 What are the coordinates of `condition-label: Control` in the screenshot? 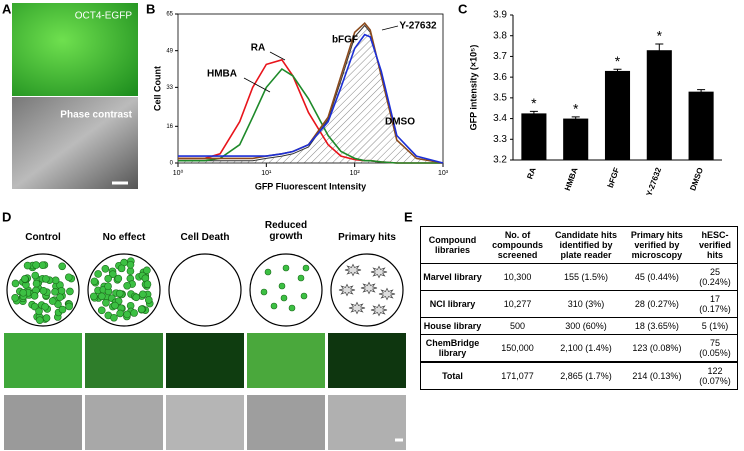 It's located at (43, 237).